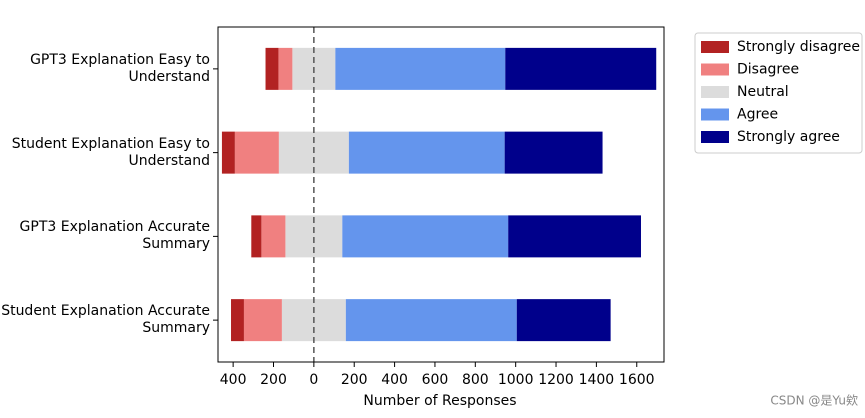  I want to click on legend-label: Disagree, so click(768, 70).